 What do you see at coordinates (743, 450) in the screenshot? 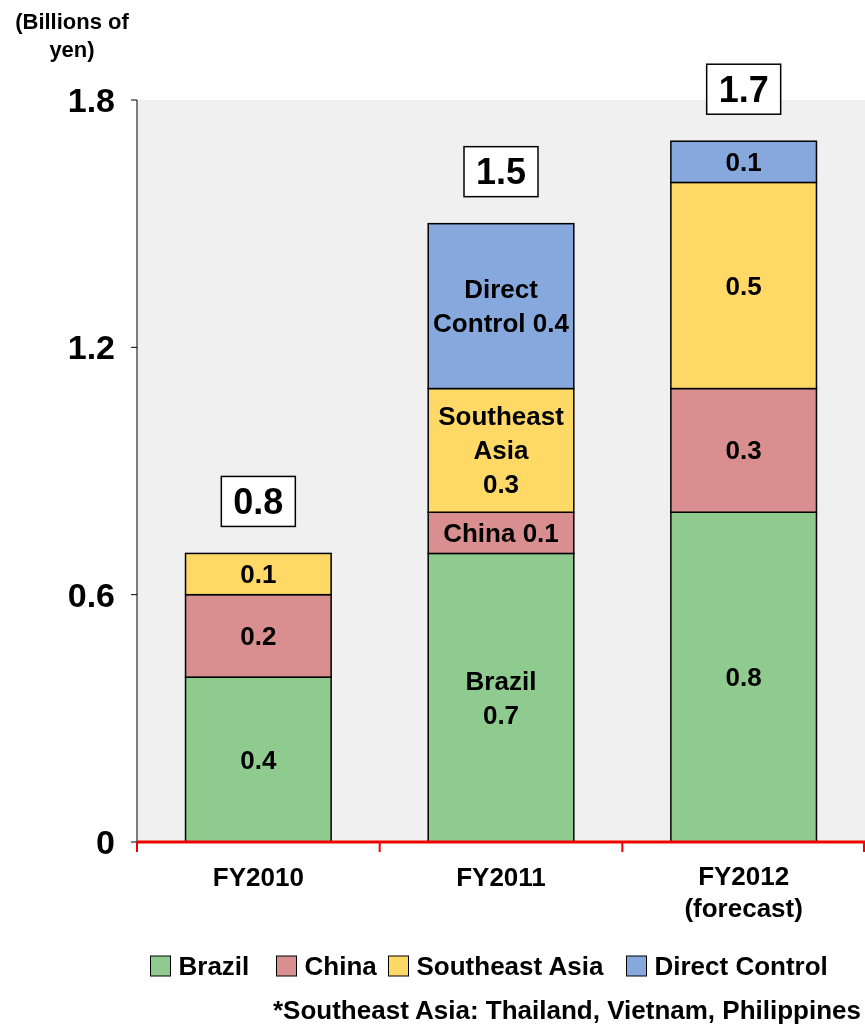
I see `data-label: 0.3` at bounding box center [743, 450].